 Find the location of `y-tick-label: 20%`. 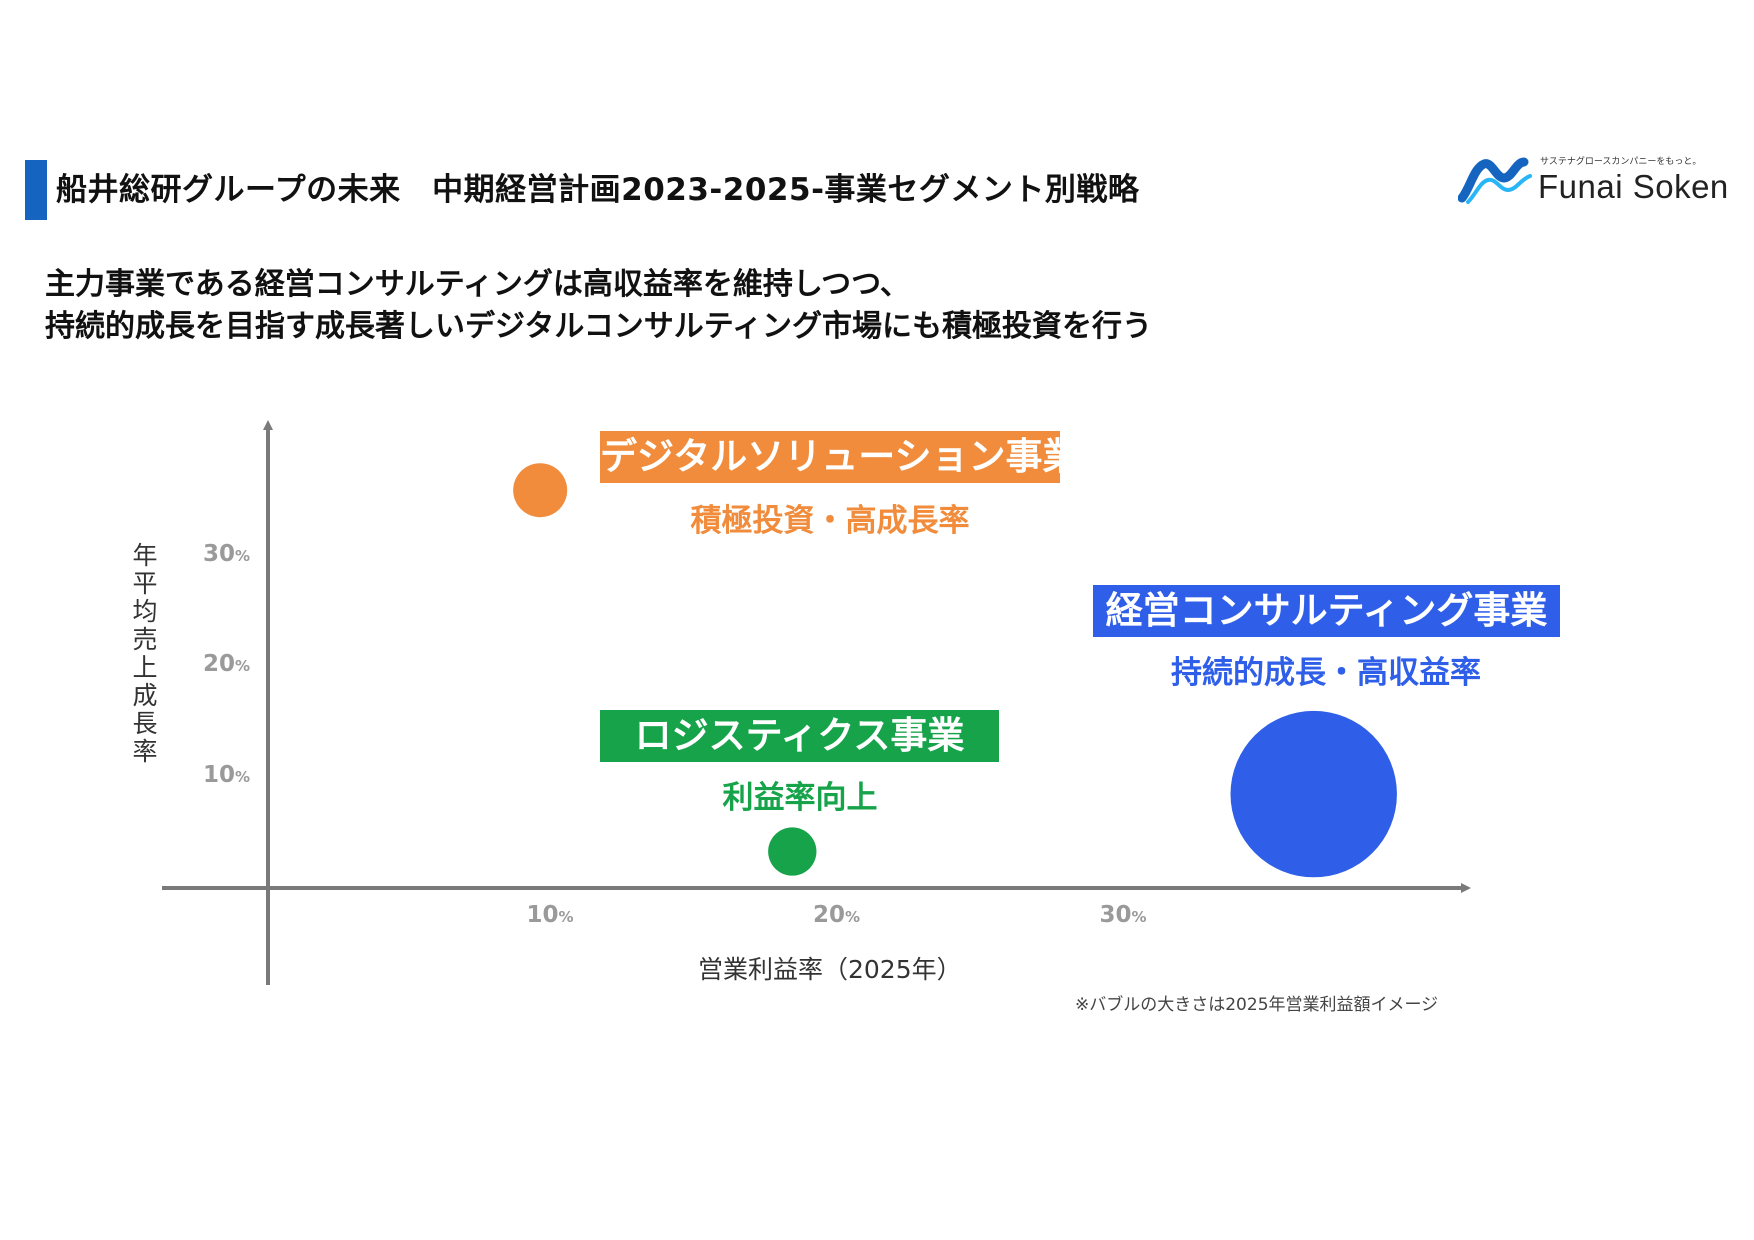

y-tick-label: 20% is located at coordinates (227, 664).